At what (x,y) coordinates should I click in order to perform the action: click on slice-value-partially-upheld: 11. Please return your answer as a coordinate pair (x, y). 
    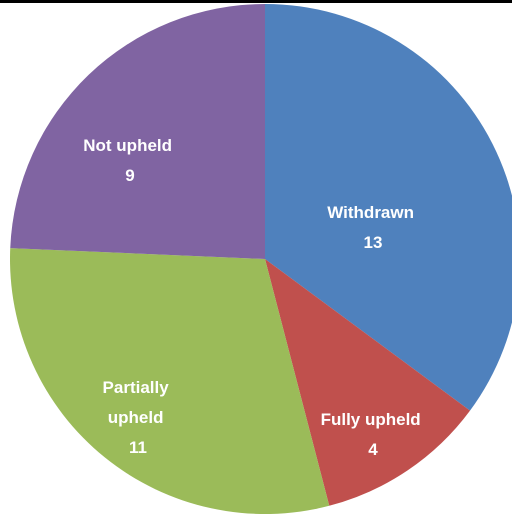
    Looking at the image, I should click on (138, 447).